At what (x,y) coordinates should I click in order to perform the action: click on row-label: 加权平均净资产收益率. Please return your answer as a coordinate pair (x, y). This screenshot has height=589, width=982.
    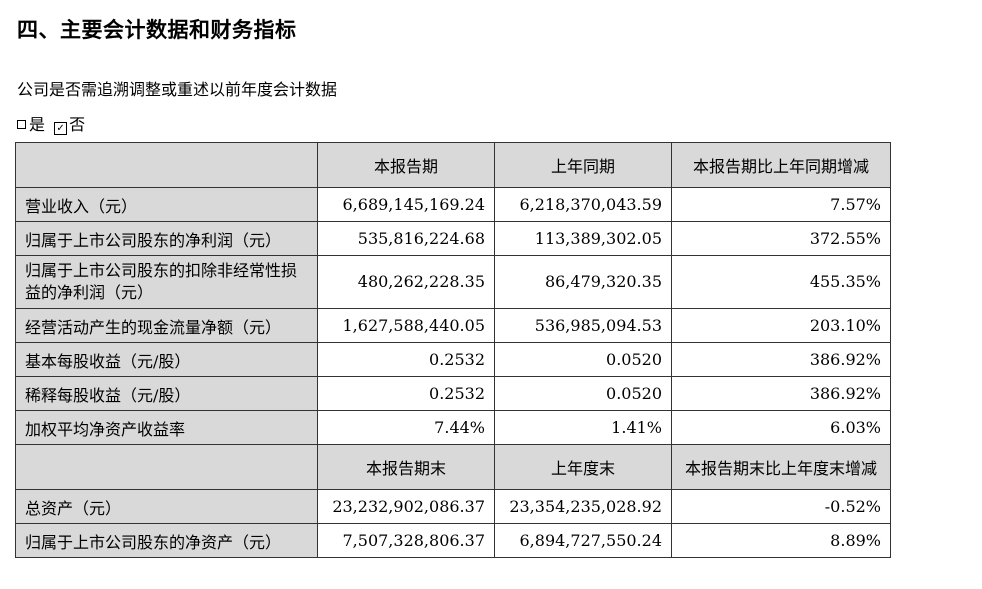
    Looking at the image, I should click on (166, 427).